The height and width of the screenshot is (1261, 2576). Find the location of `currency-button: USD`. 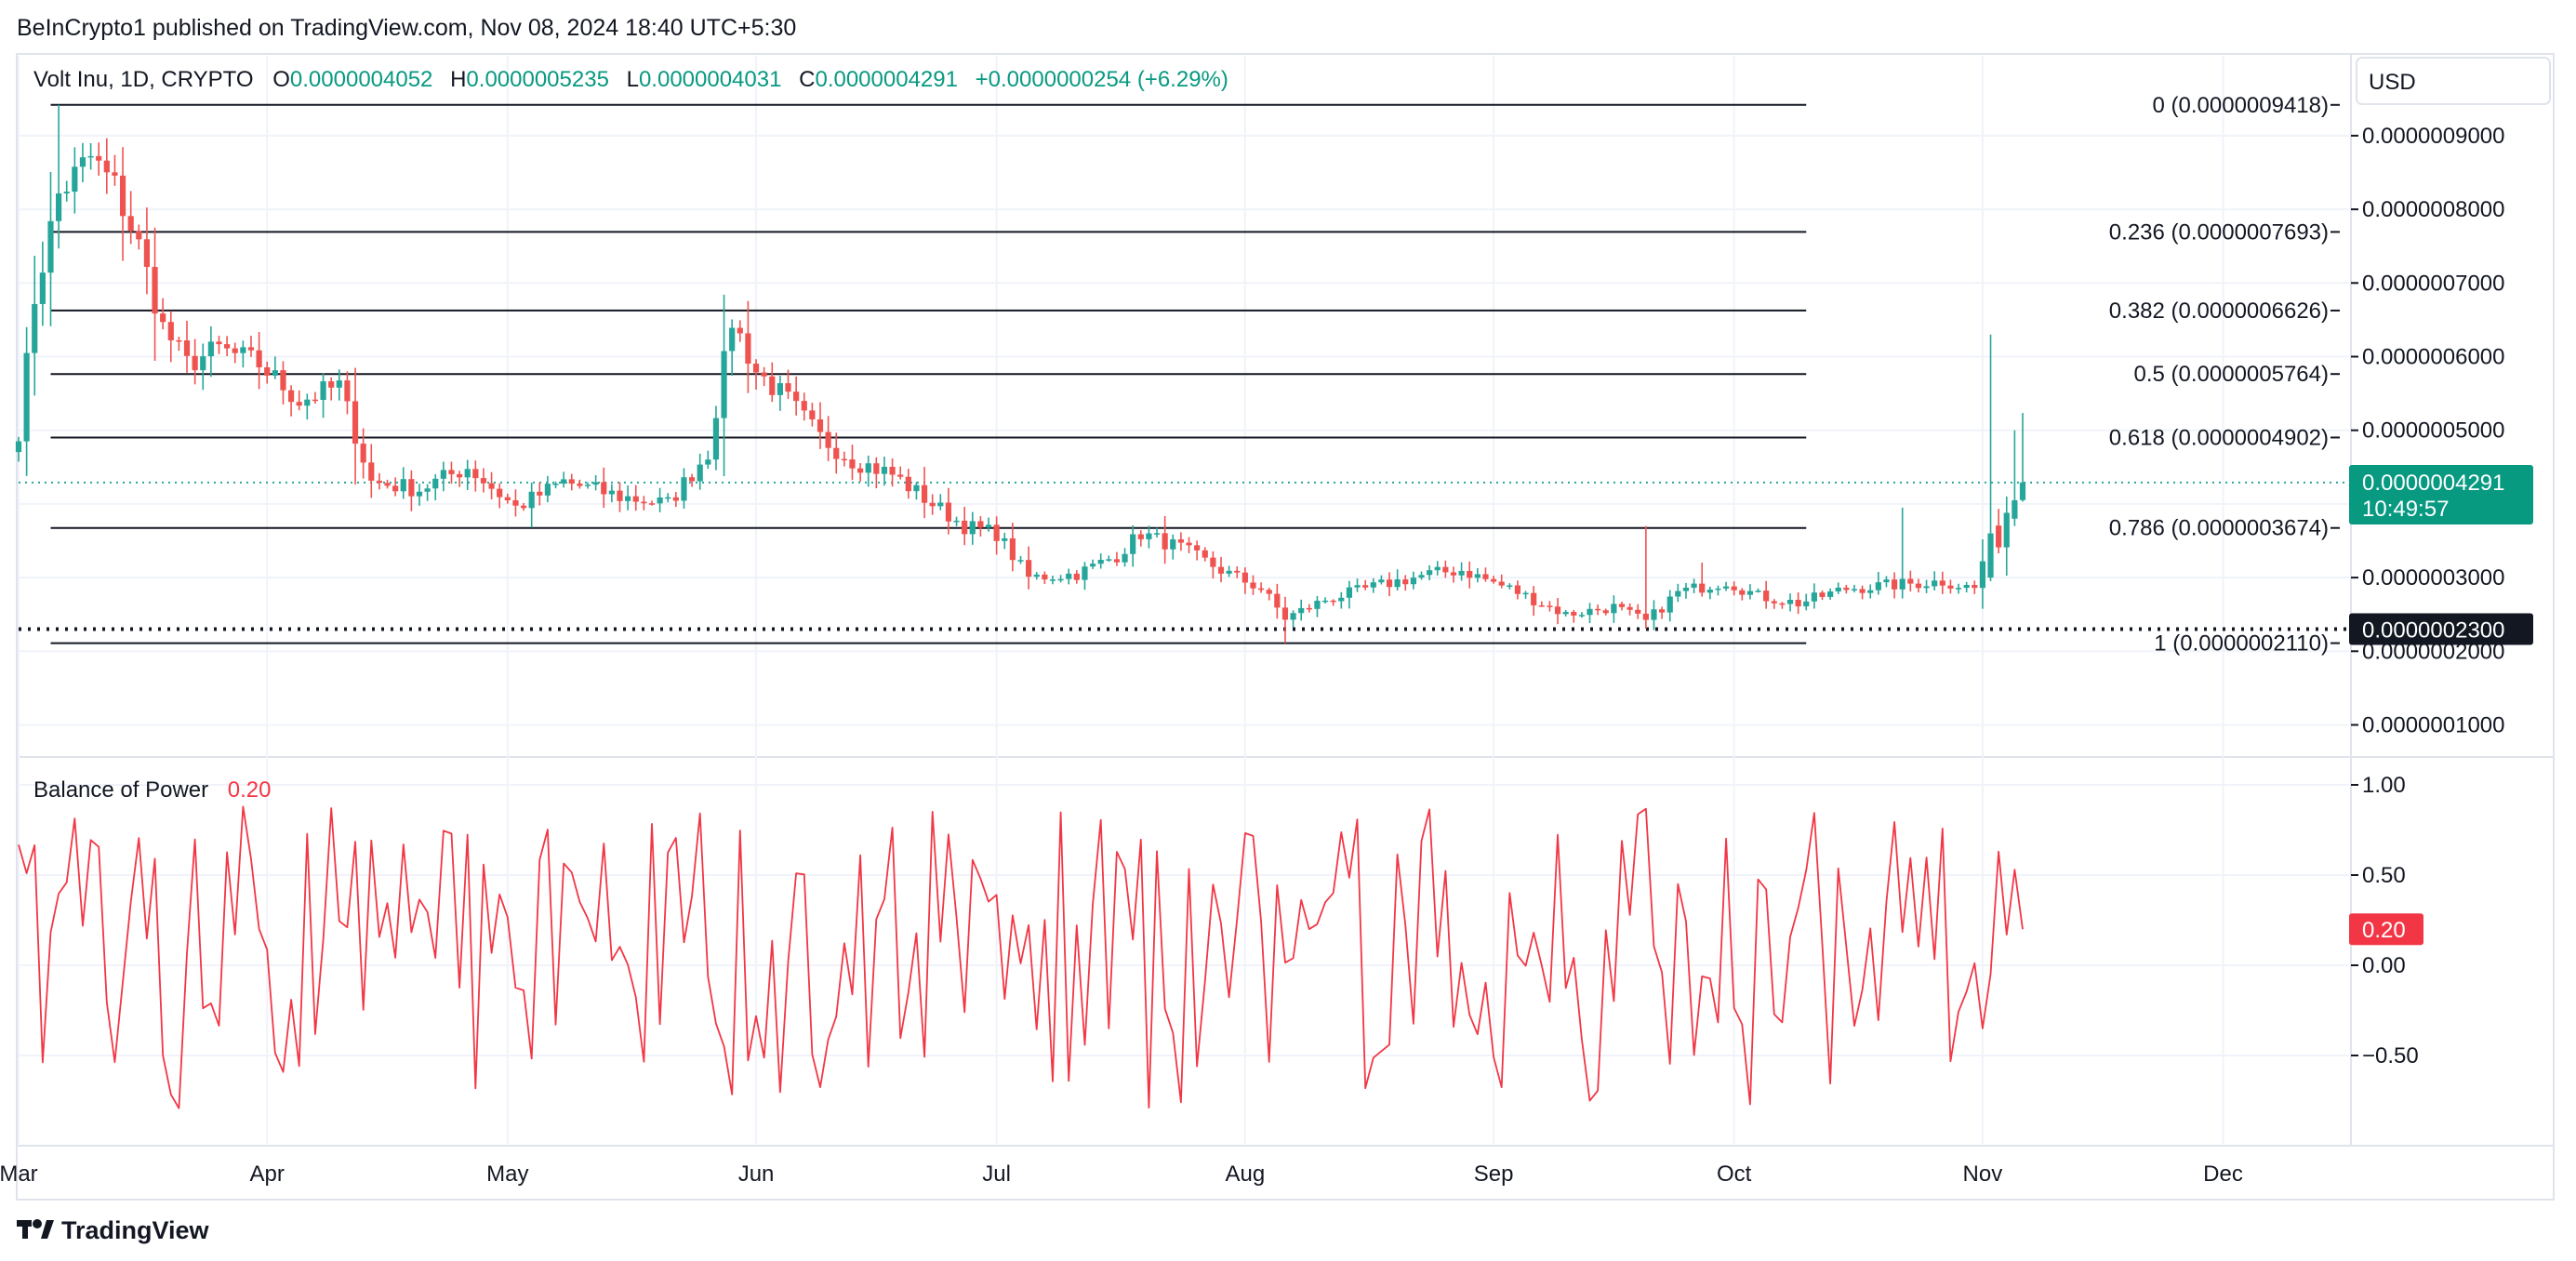

currency-button: USD is located at coordinates (2453, 81).